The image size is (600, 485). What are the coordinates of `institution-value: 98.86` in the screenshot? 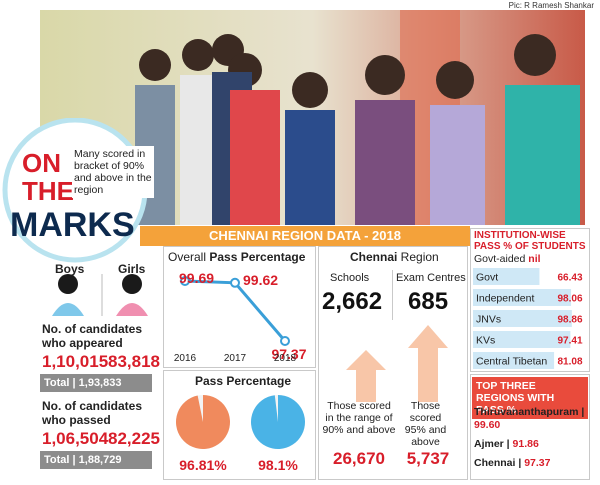 It's located at (569, 320).